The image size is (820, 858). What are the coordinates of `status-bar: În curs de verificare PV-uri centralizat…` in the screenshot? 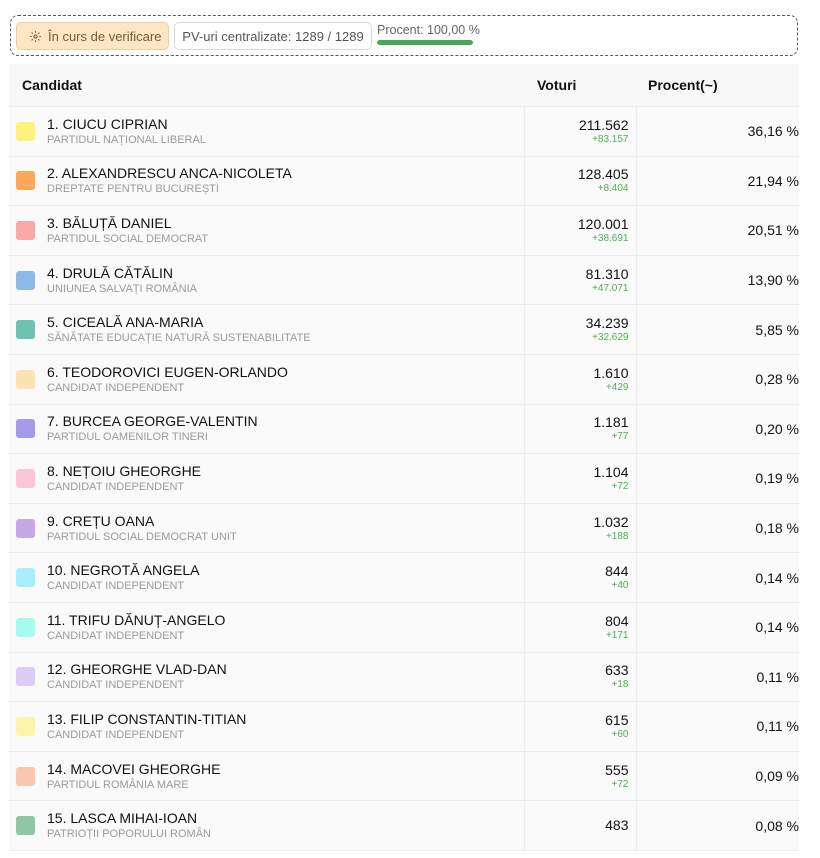 It's located at (404, 35).